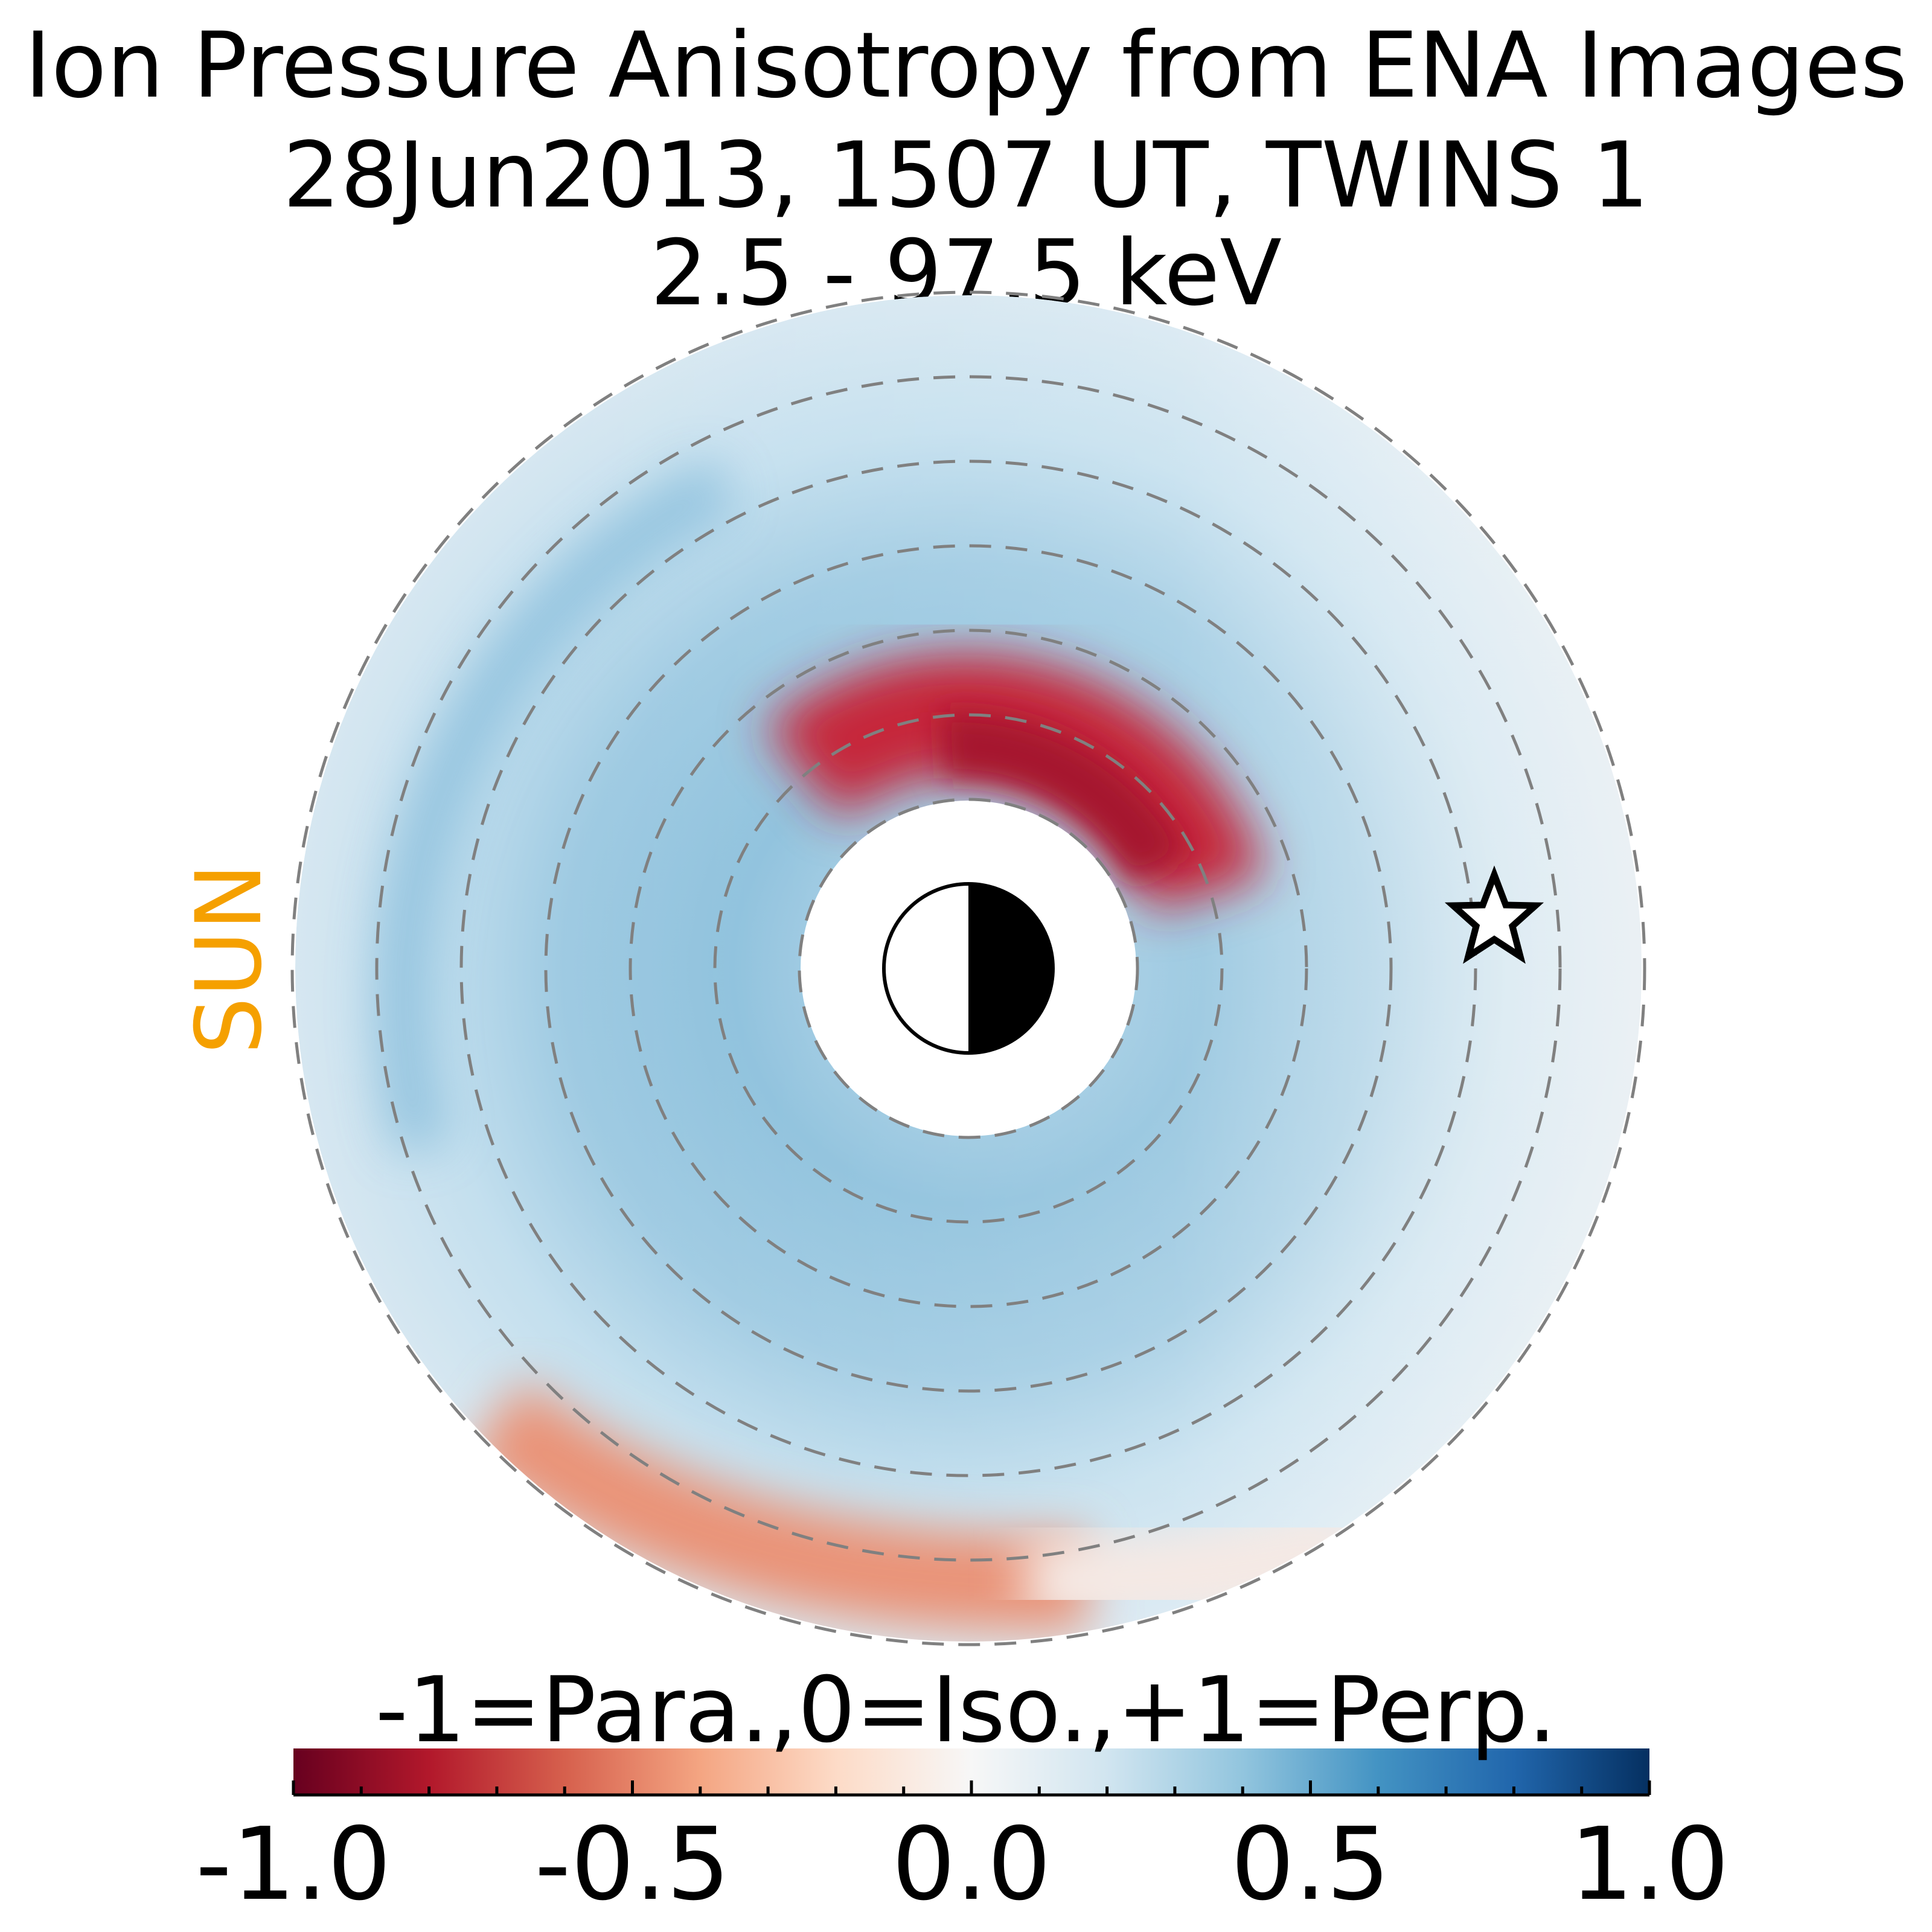 The width and height of the screenshot is (1932, 1932). I want to click on parallel-lobe-outer, so click(1014, 783).